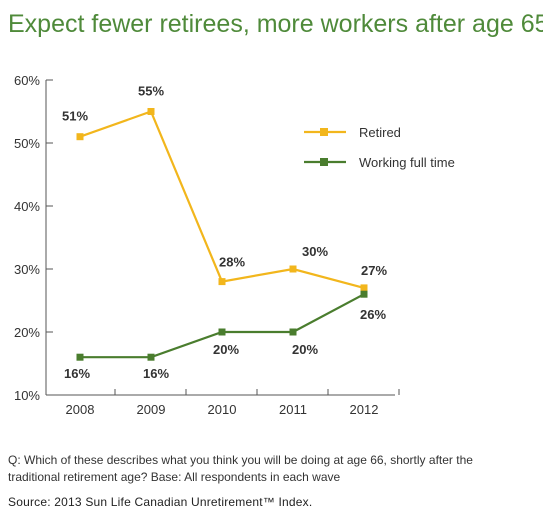 The width and height of the screenshot is (543, 519). I want to click on x-tick-label: 2008, so click(80, 409).